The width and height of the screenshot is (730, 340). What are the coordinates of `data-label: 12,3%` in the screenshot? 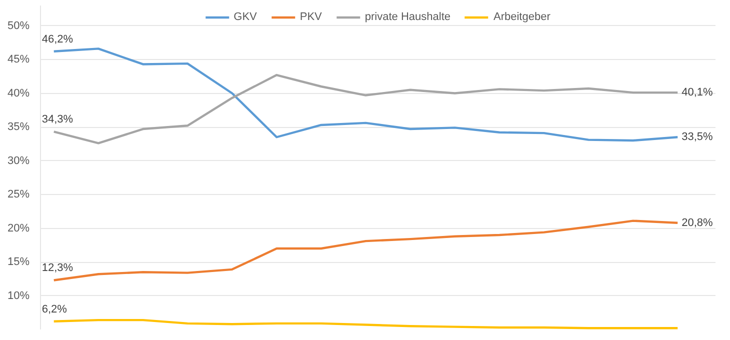 It's located at (58, 268).